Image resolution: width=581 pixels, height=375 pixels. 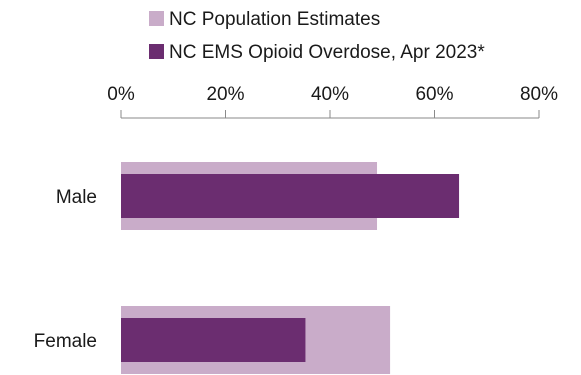 I want to click on legend-label-1: NC Population Estimates, so click(x=274, y=19).